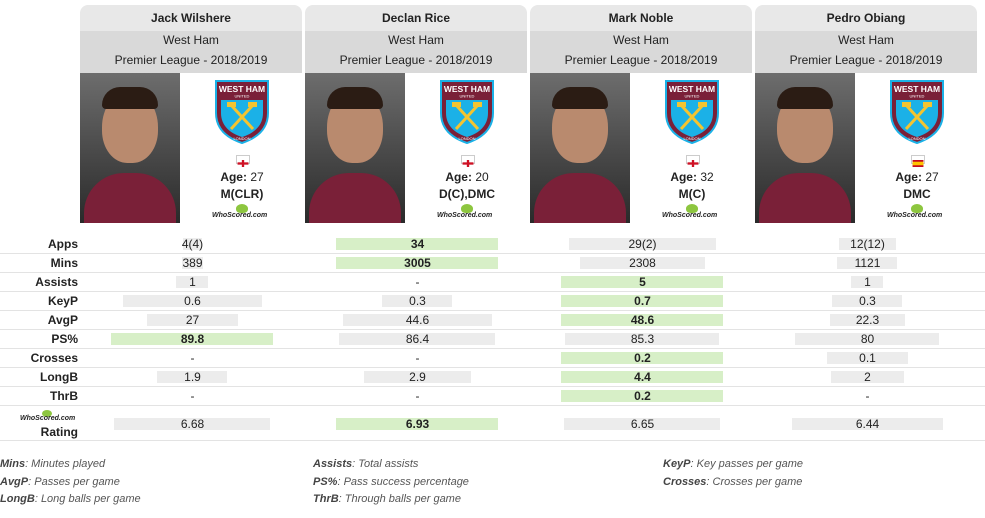  I want to click on stat-cell: 86.4, so click(417, 339).